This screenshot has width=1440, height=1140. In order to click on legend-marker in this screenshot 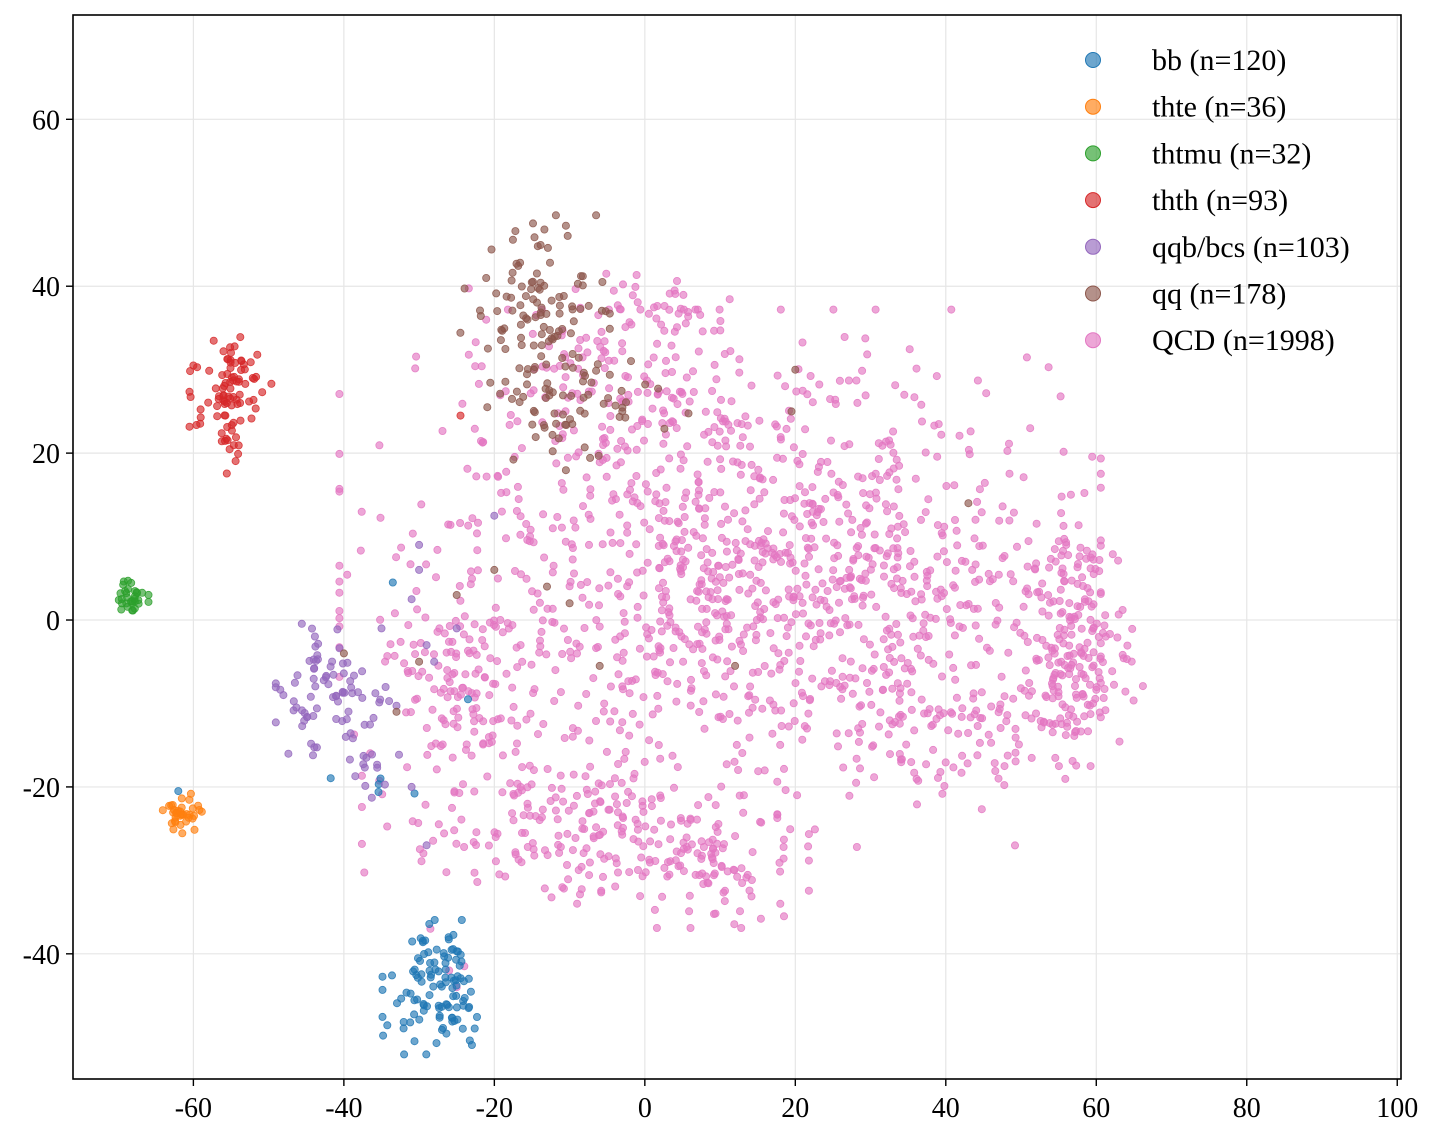, I will do `click(1093, 246)`.